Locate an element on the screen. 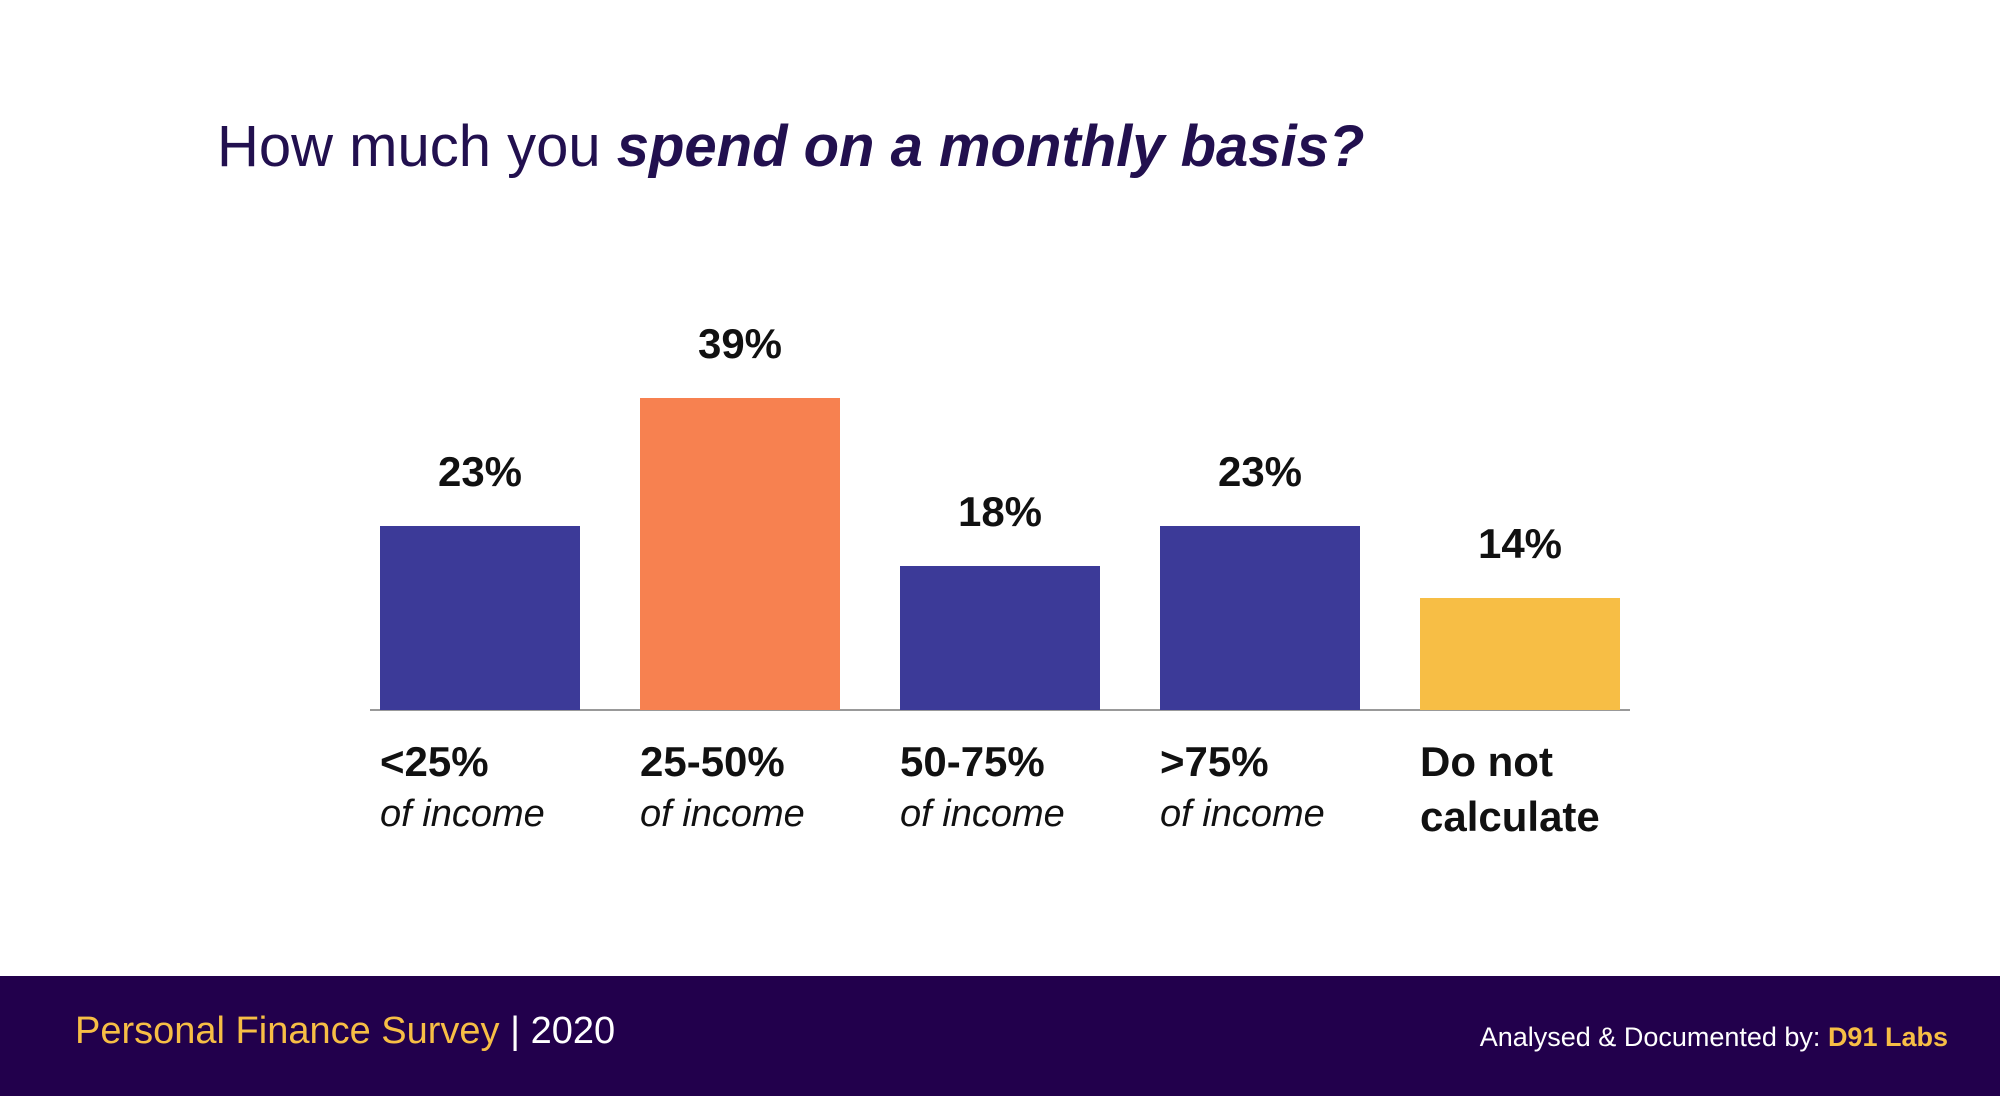 This screenshot has width=2000, height=1096. footer-survey-title: Personal Finance Survey | 2020 is located at coordinates (345, 1031).